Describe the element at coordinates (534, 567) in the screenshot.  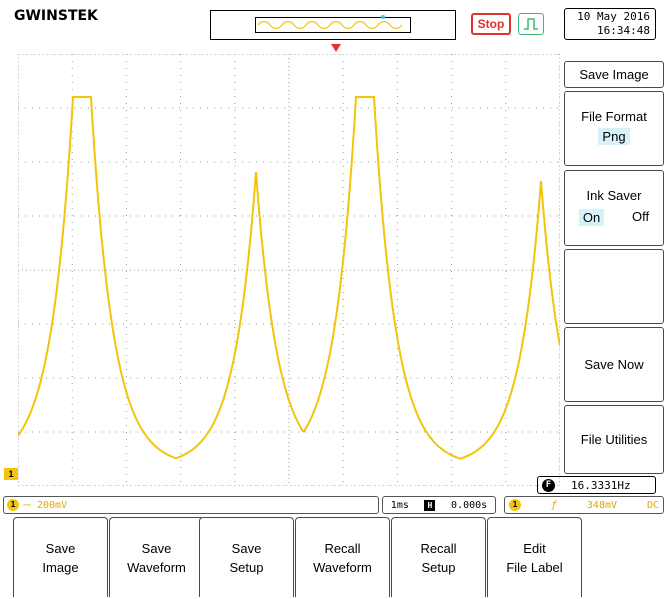
I see `edit-file-label-label-2: File Label` at that location.